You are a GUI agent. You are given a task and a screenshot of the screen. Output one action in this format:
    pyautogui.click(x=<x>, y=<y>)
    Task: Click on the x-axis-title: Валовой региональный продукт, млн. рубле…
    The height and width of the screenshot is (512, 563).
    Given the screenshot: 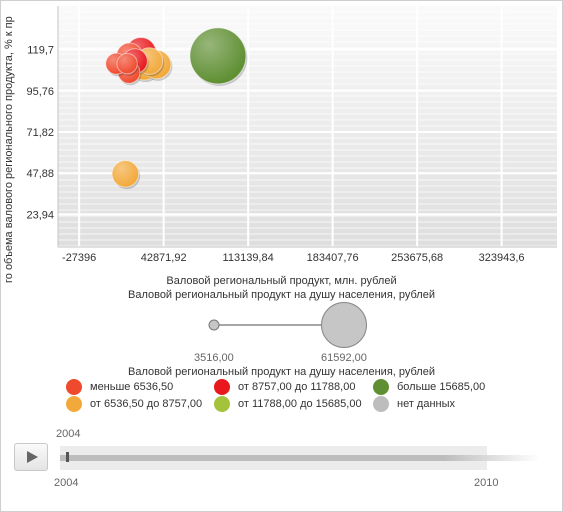 What is the action you would take?
    pyautogui.click(x=281, y=281)
    